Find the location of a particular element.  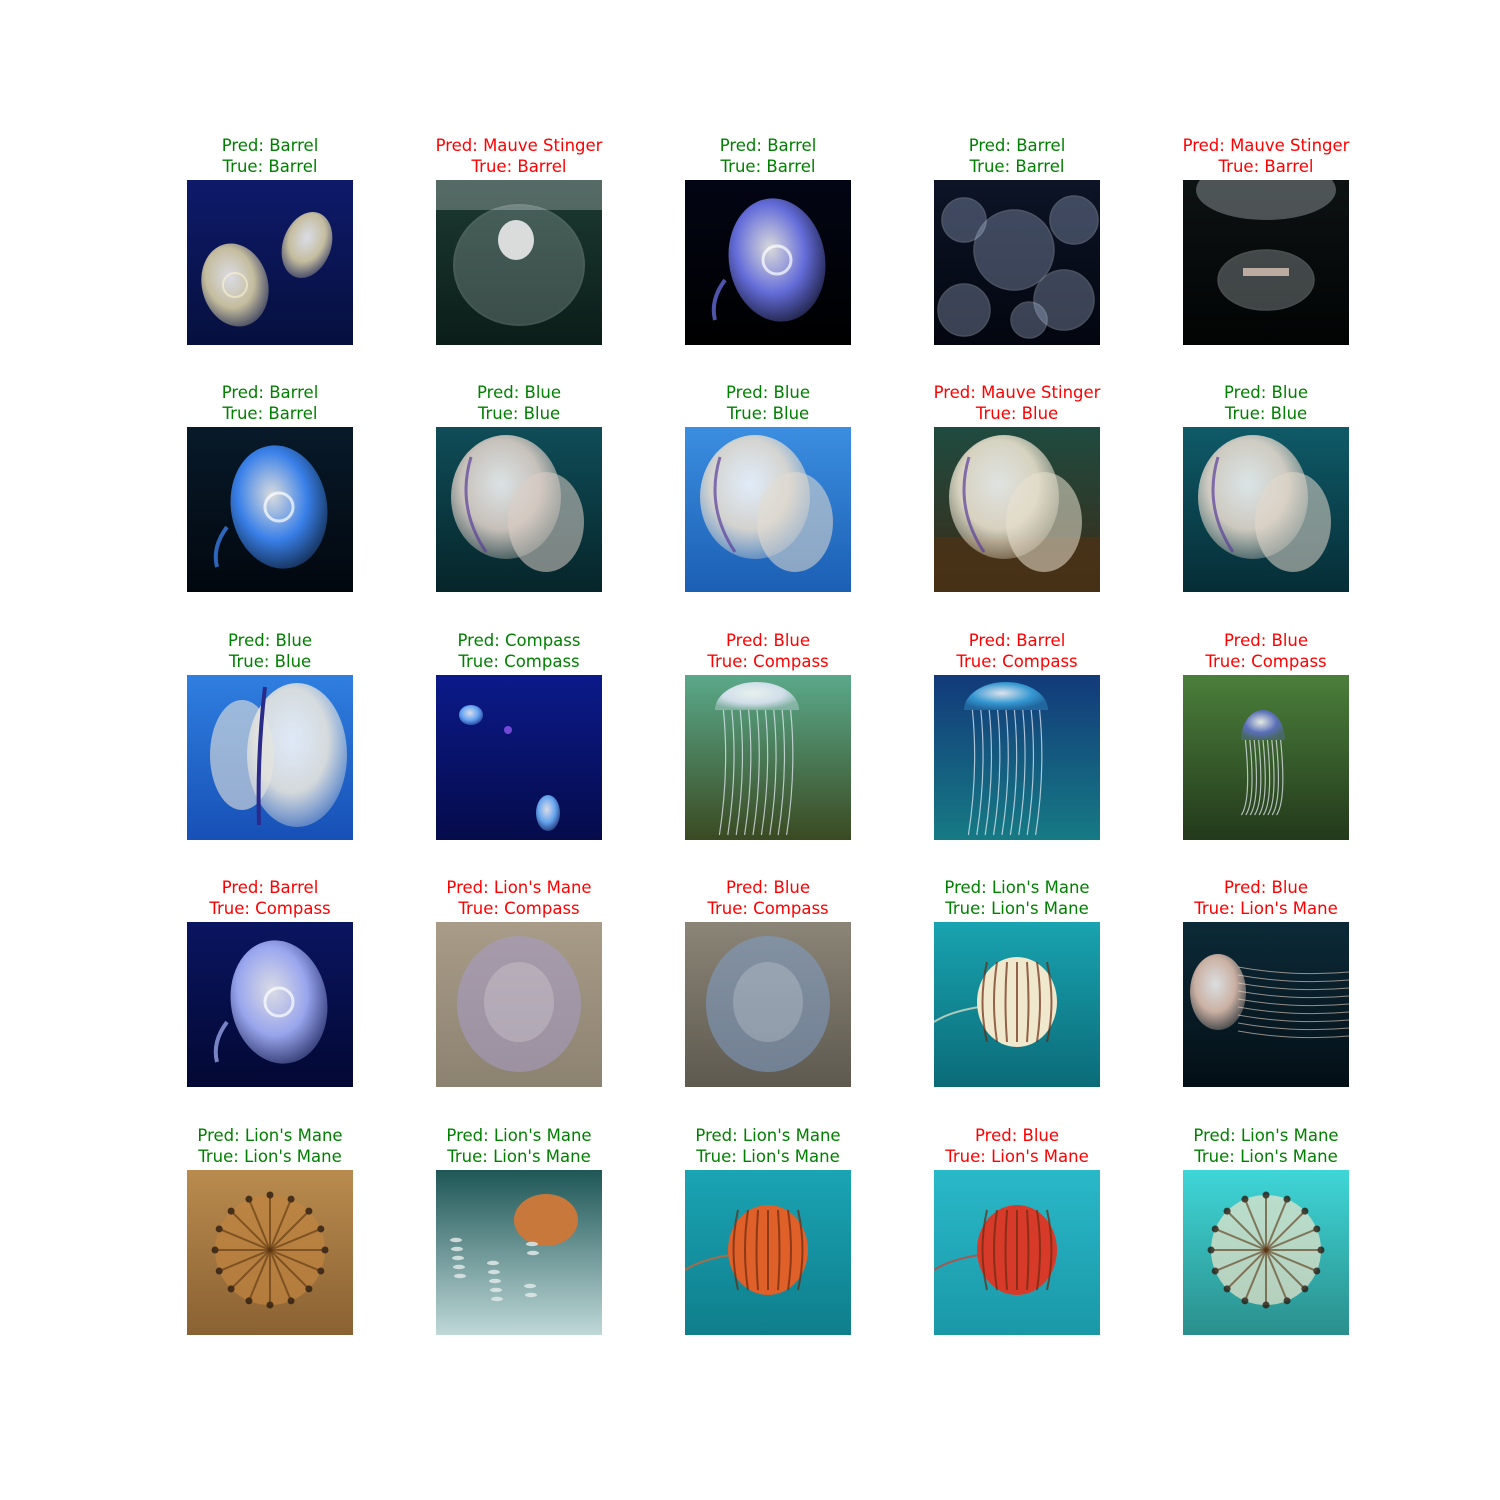

sample-cell: Pred: Mauve Stinger True: Barrel is located at coordinates (1266, 250).